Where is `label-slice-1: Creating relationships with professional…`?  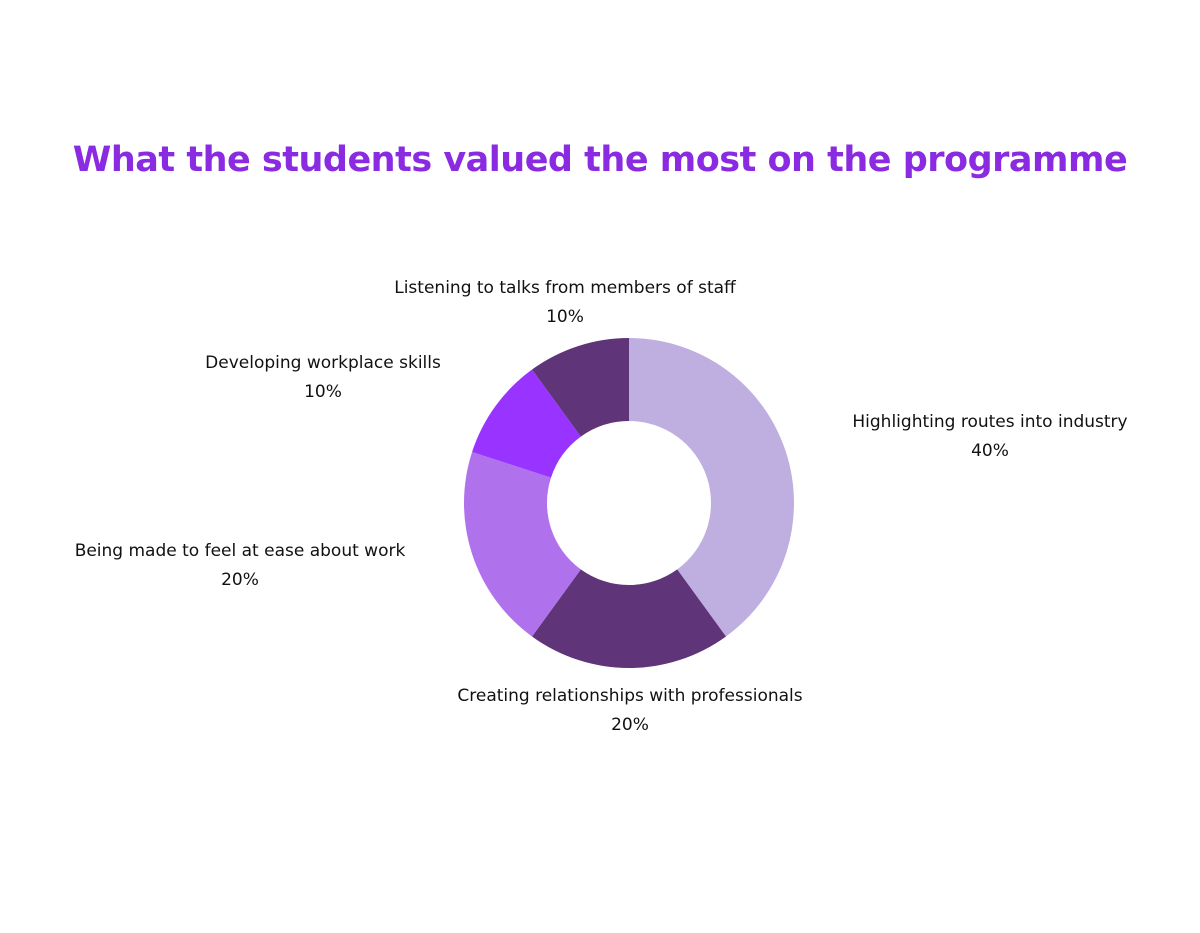 label-slice-1: Creating relationships with professional… is located at coordinates (629, 711).